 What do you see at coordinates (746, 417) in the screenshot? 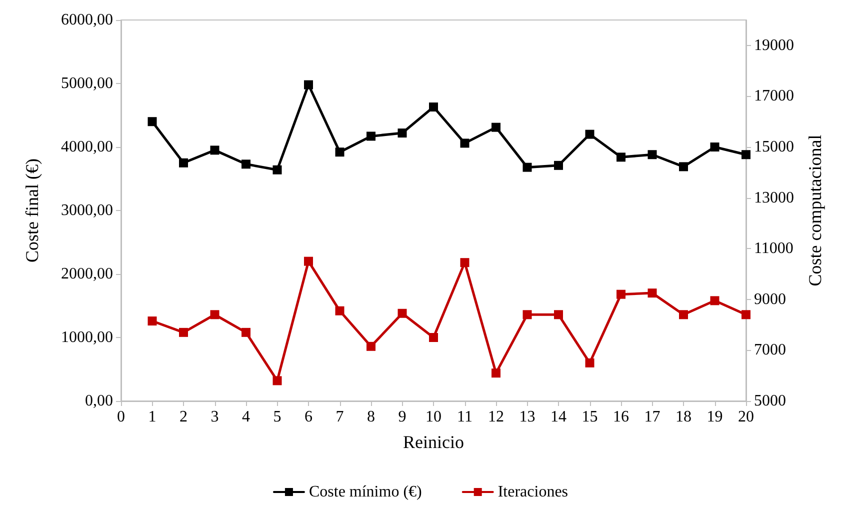
I see `x-tick-label: 20` at bounding box center [746, 417].